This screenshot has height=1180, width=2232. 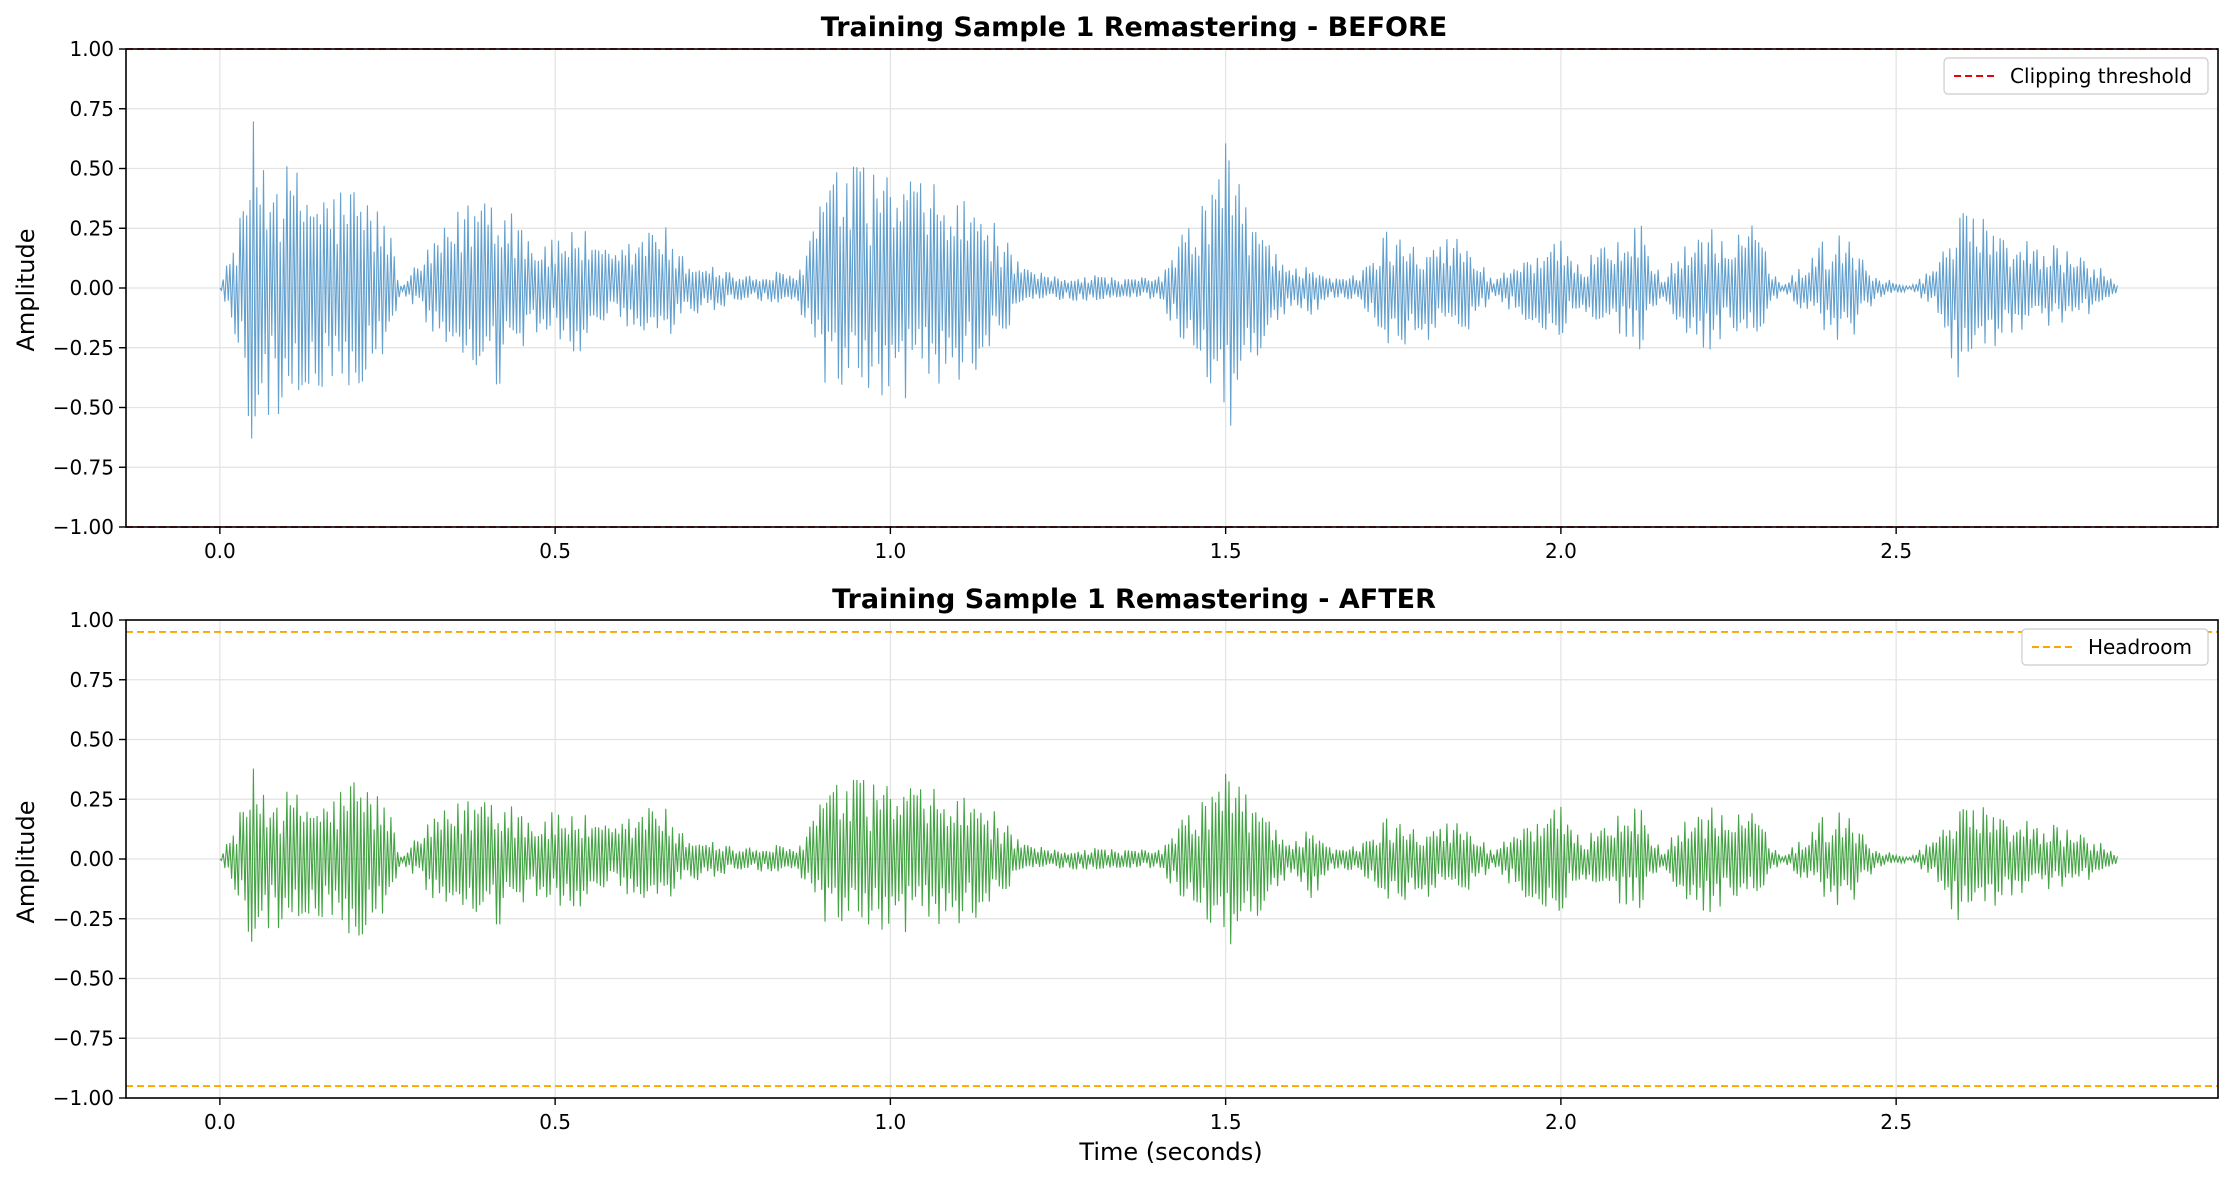 I want to click on after-y-ticks: −1.00 −0.75 −0.50 −0.25 0.00 0.25 0.50 0.75 1.00, so click(x=89, y=859).